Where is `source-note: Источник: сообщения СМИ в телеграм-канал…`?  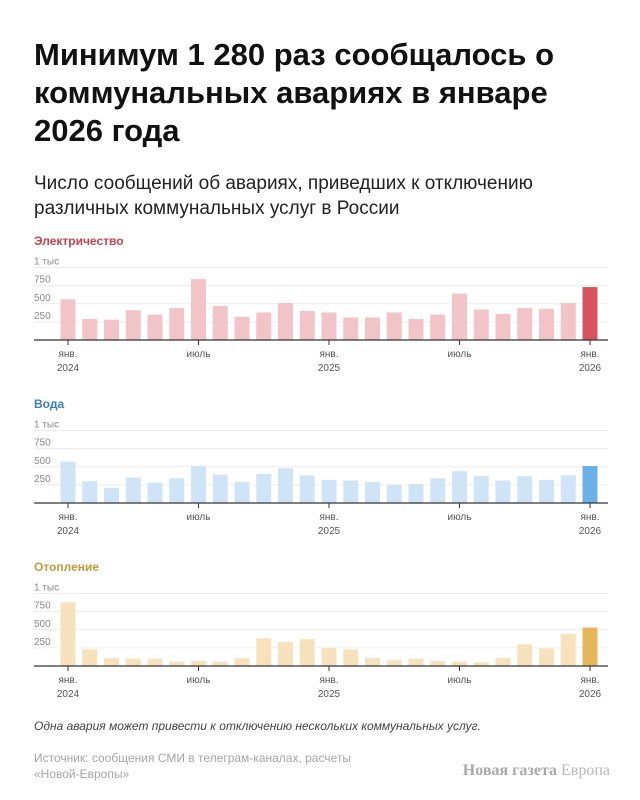 source-note: Источник: сообщения СМИ в телеграм-канал… is located at coordinates (192, 766).